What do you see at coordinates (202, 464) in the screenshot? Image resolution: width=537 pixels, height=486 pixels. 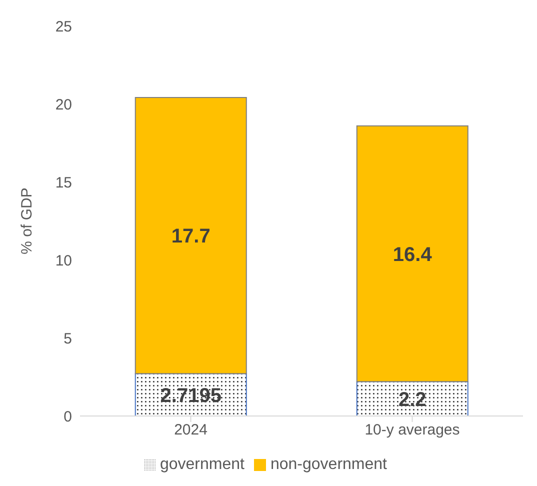 I see `legend-label: government` at bounding box center [202, 464].